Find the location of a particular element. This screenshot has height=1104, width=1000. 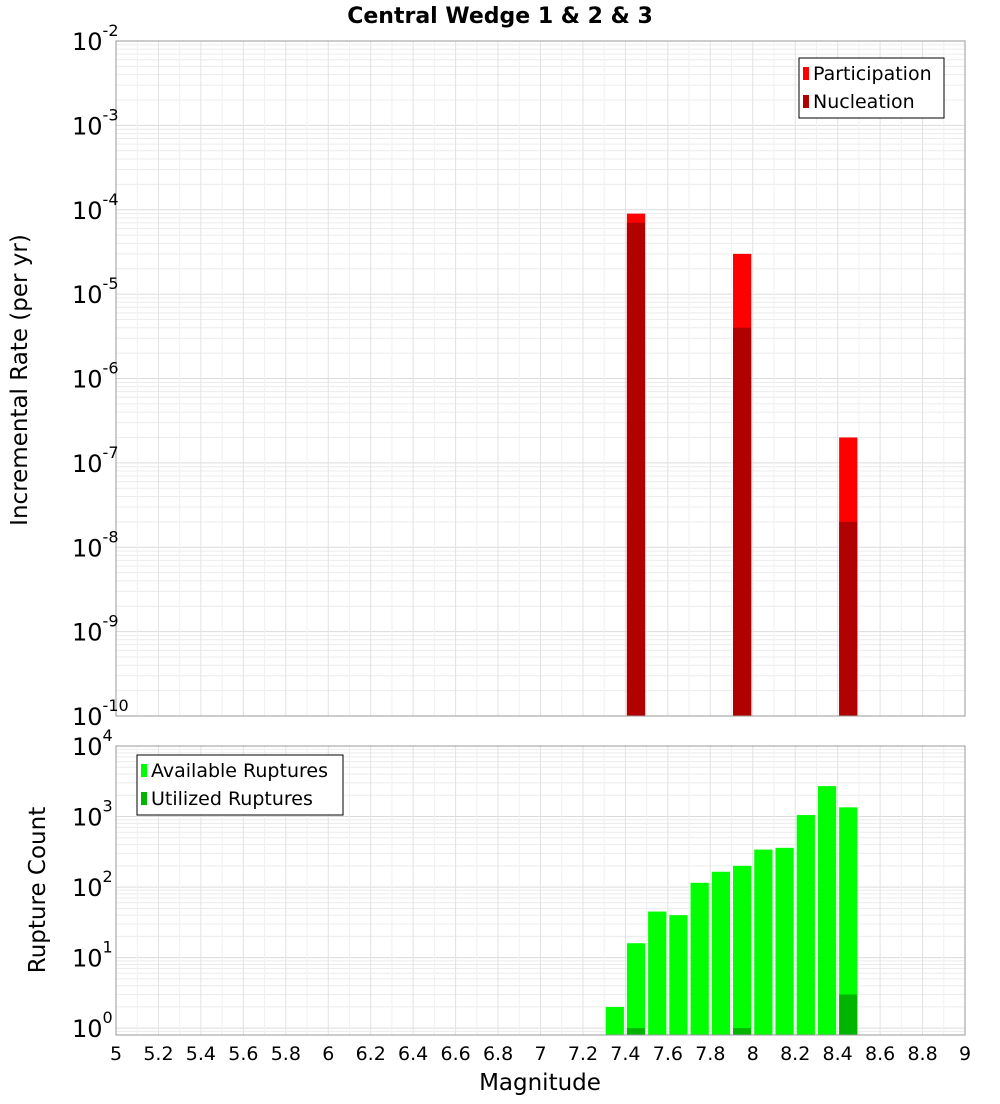

bottom-y-tick-label: 10⁴ is located at coordinates (92, 743).